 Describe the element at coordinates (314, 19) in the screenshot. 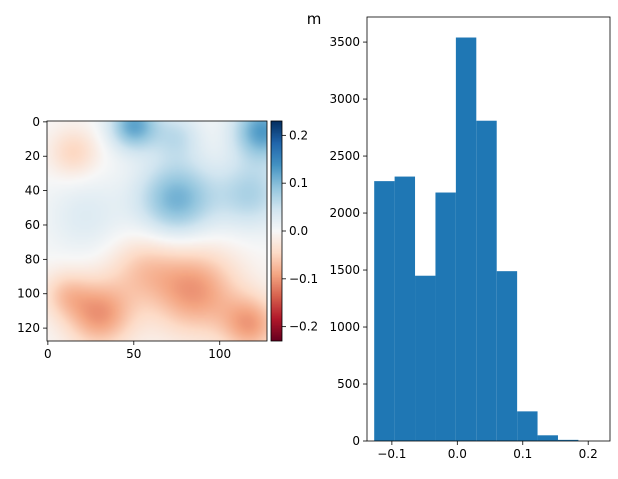

I see `histogram-title: m` at that location.